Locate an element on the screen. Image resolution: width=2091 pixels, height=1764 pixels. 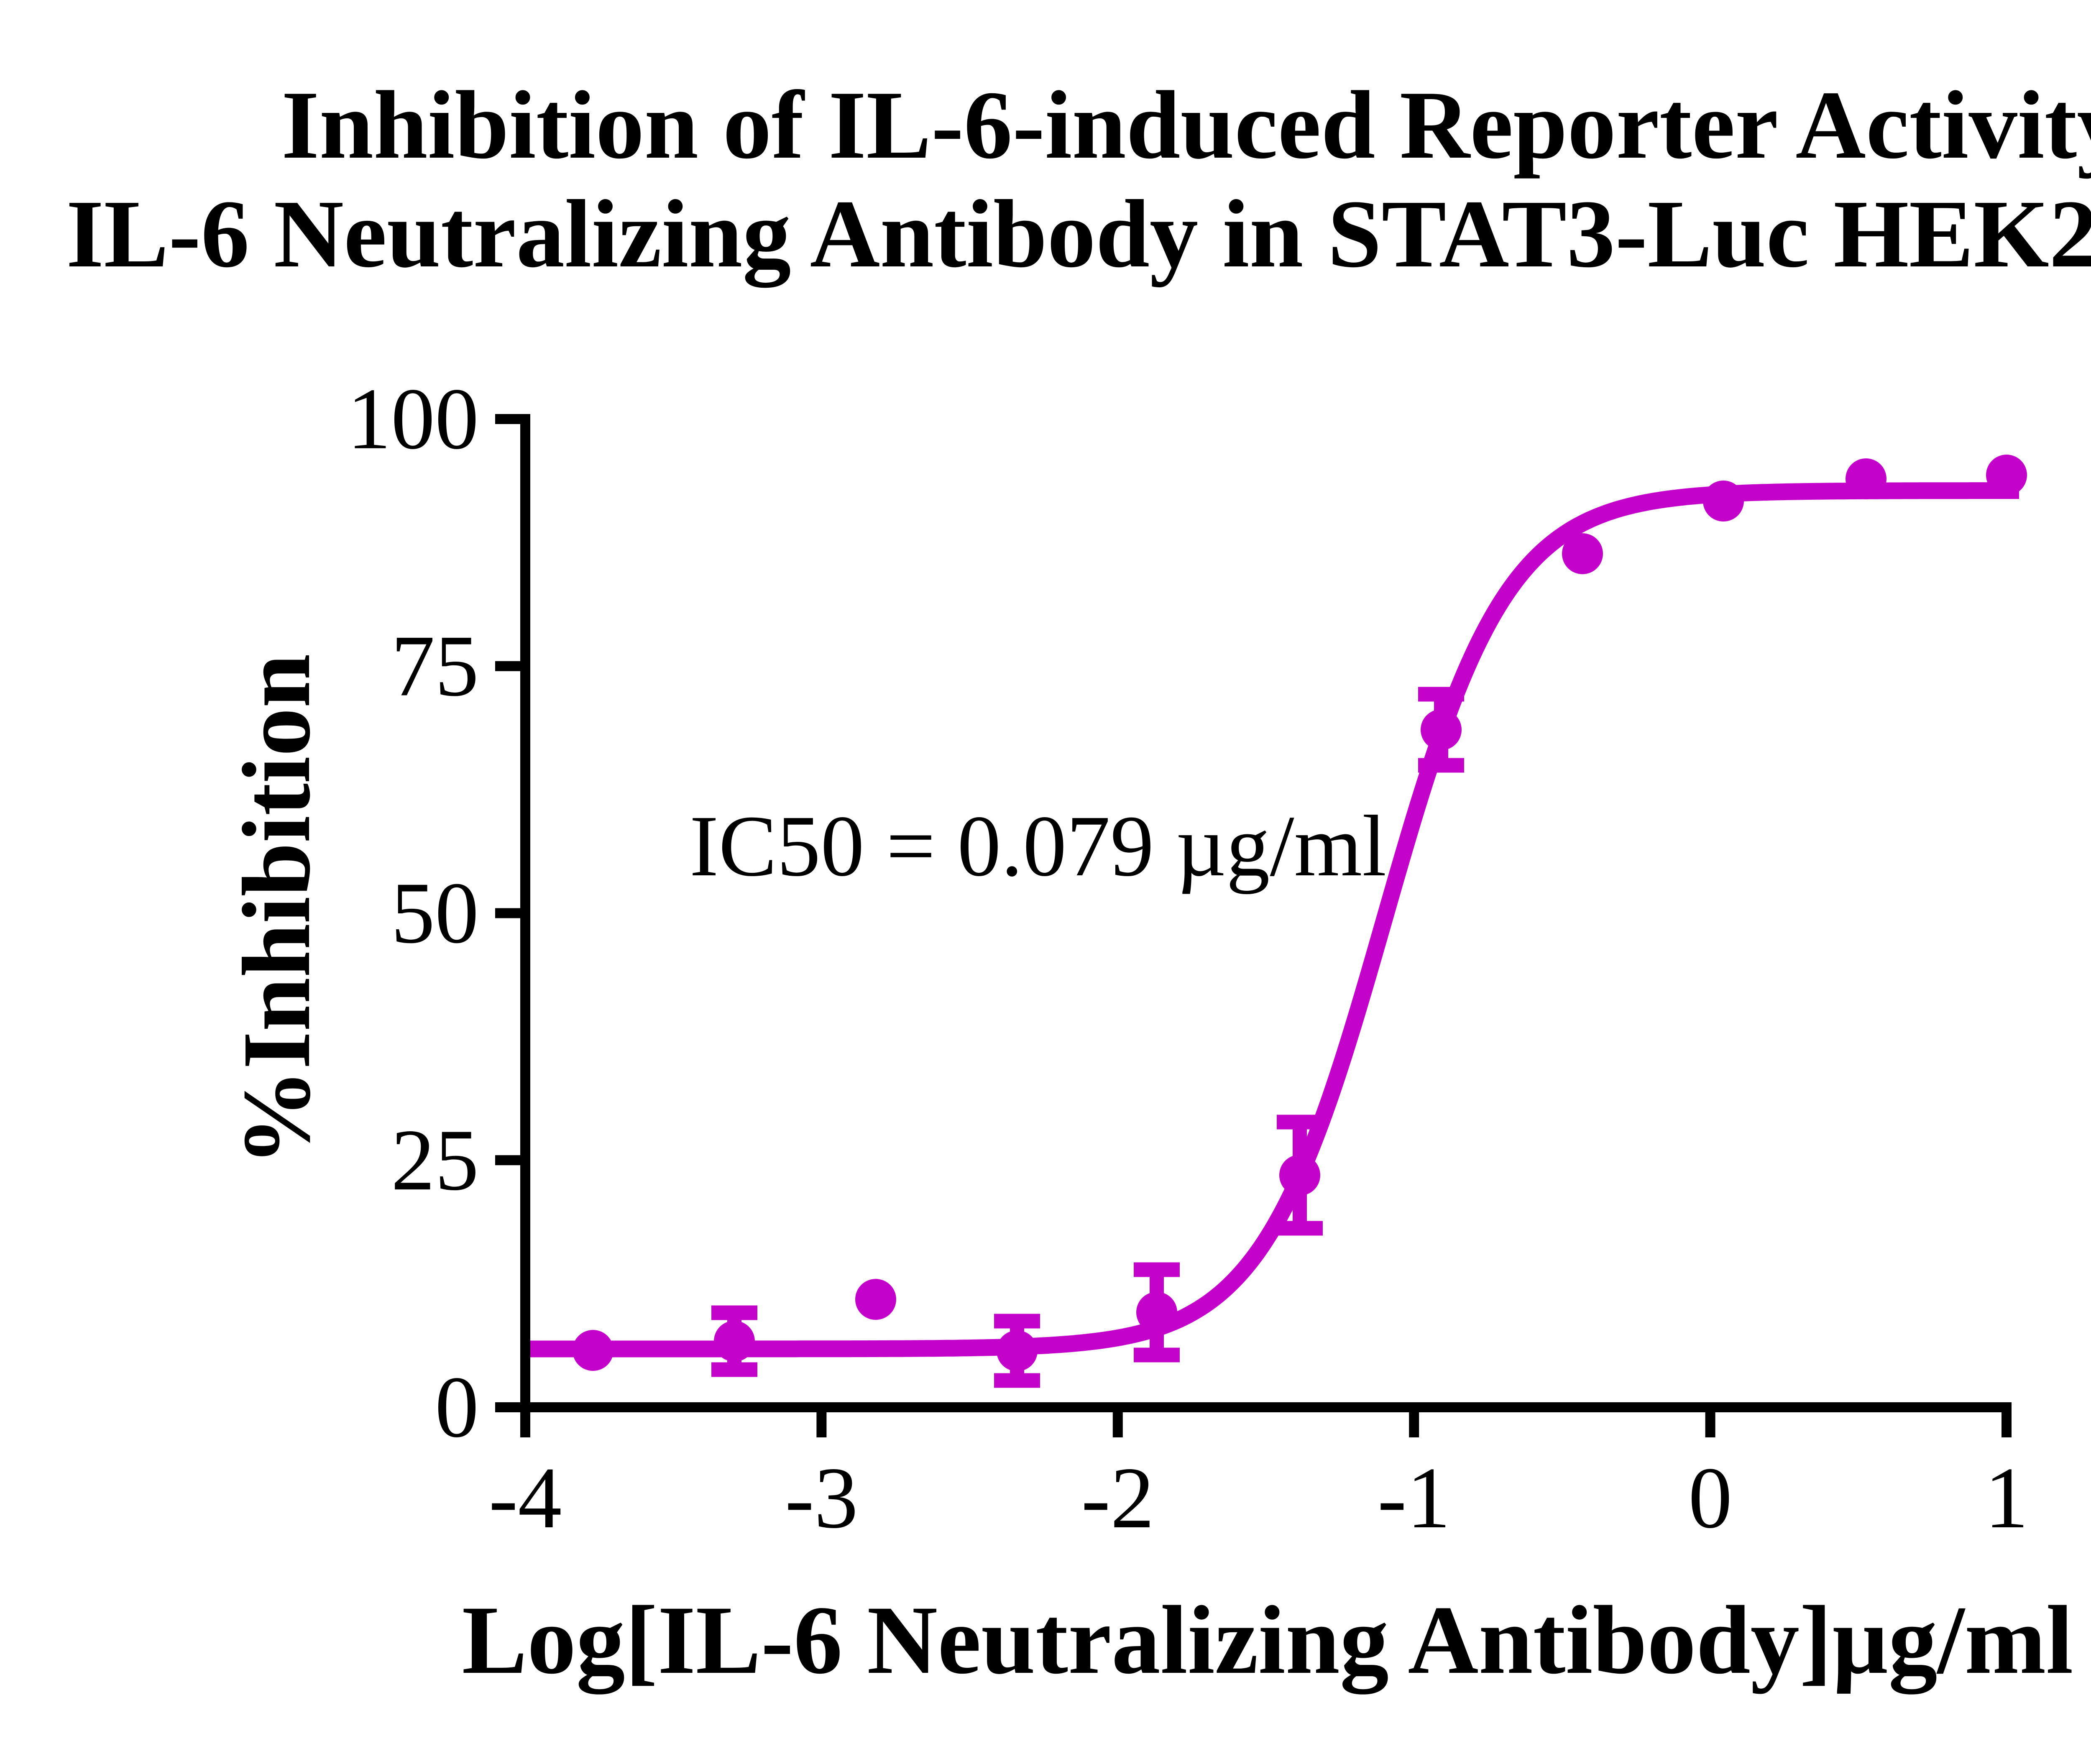
svg-text: IC50 = 0.079 µg/ml is located at coordinates (1038, 846).